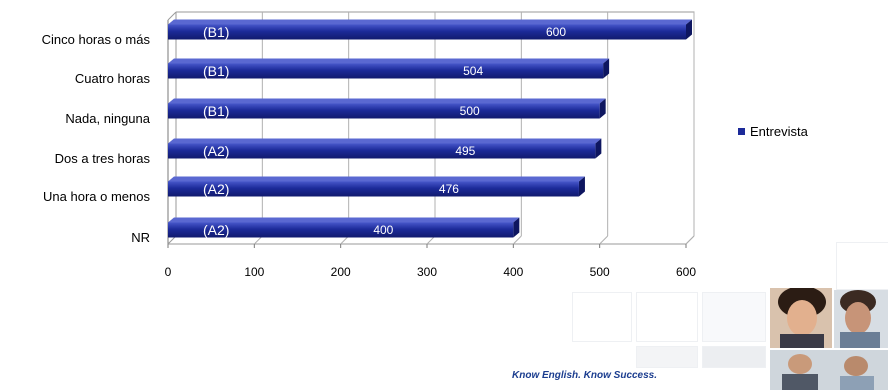 The width and height of the screenshot is (888, 390). I want to click on legend: Entrevista, so click(773, 131).